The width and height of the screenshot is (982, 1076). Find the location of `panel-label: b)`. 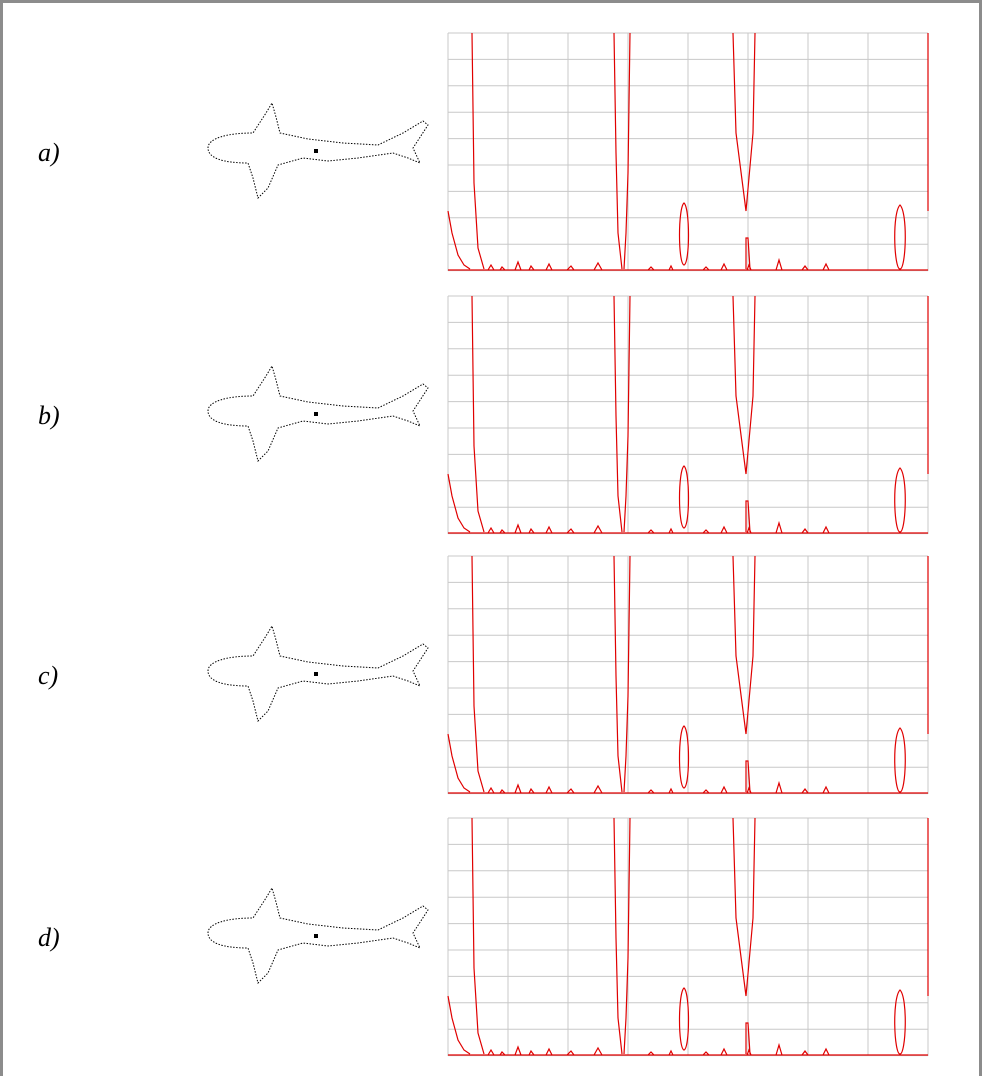

panel-label: b) is located at coordinates (49, 415).